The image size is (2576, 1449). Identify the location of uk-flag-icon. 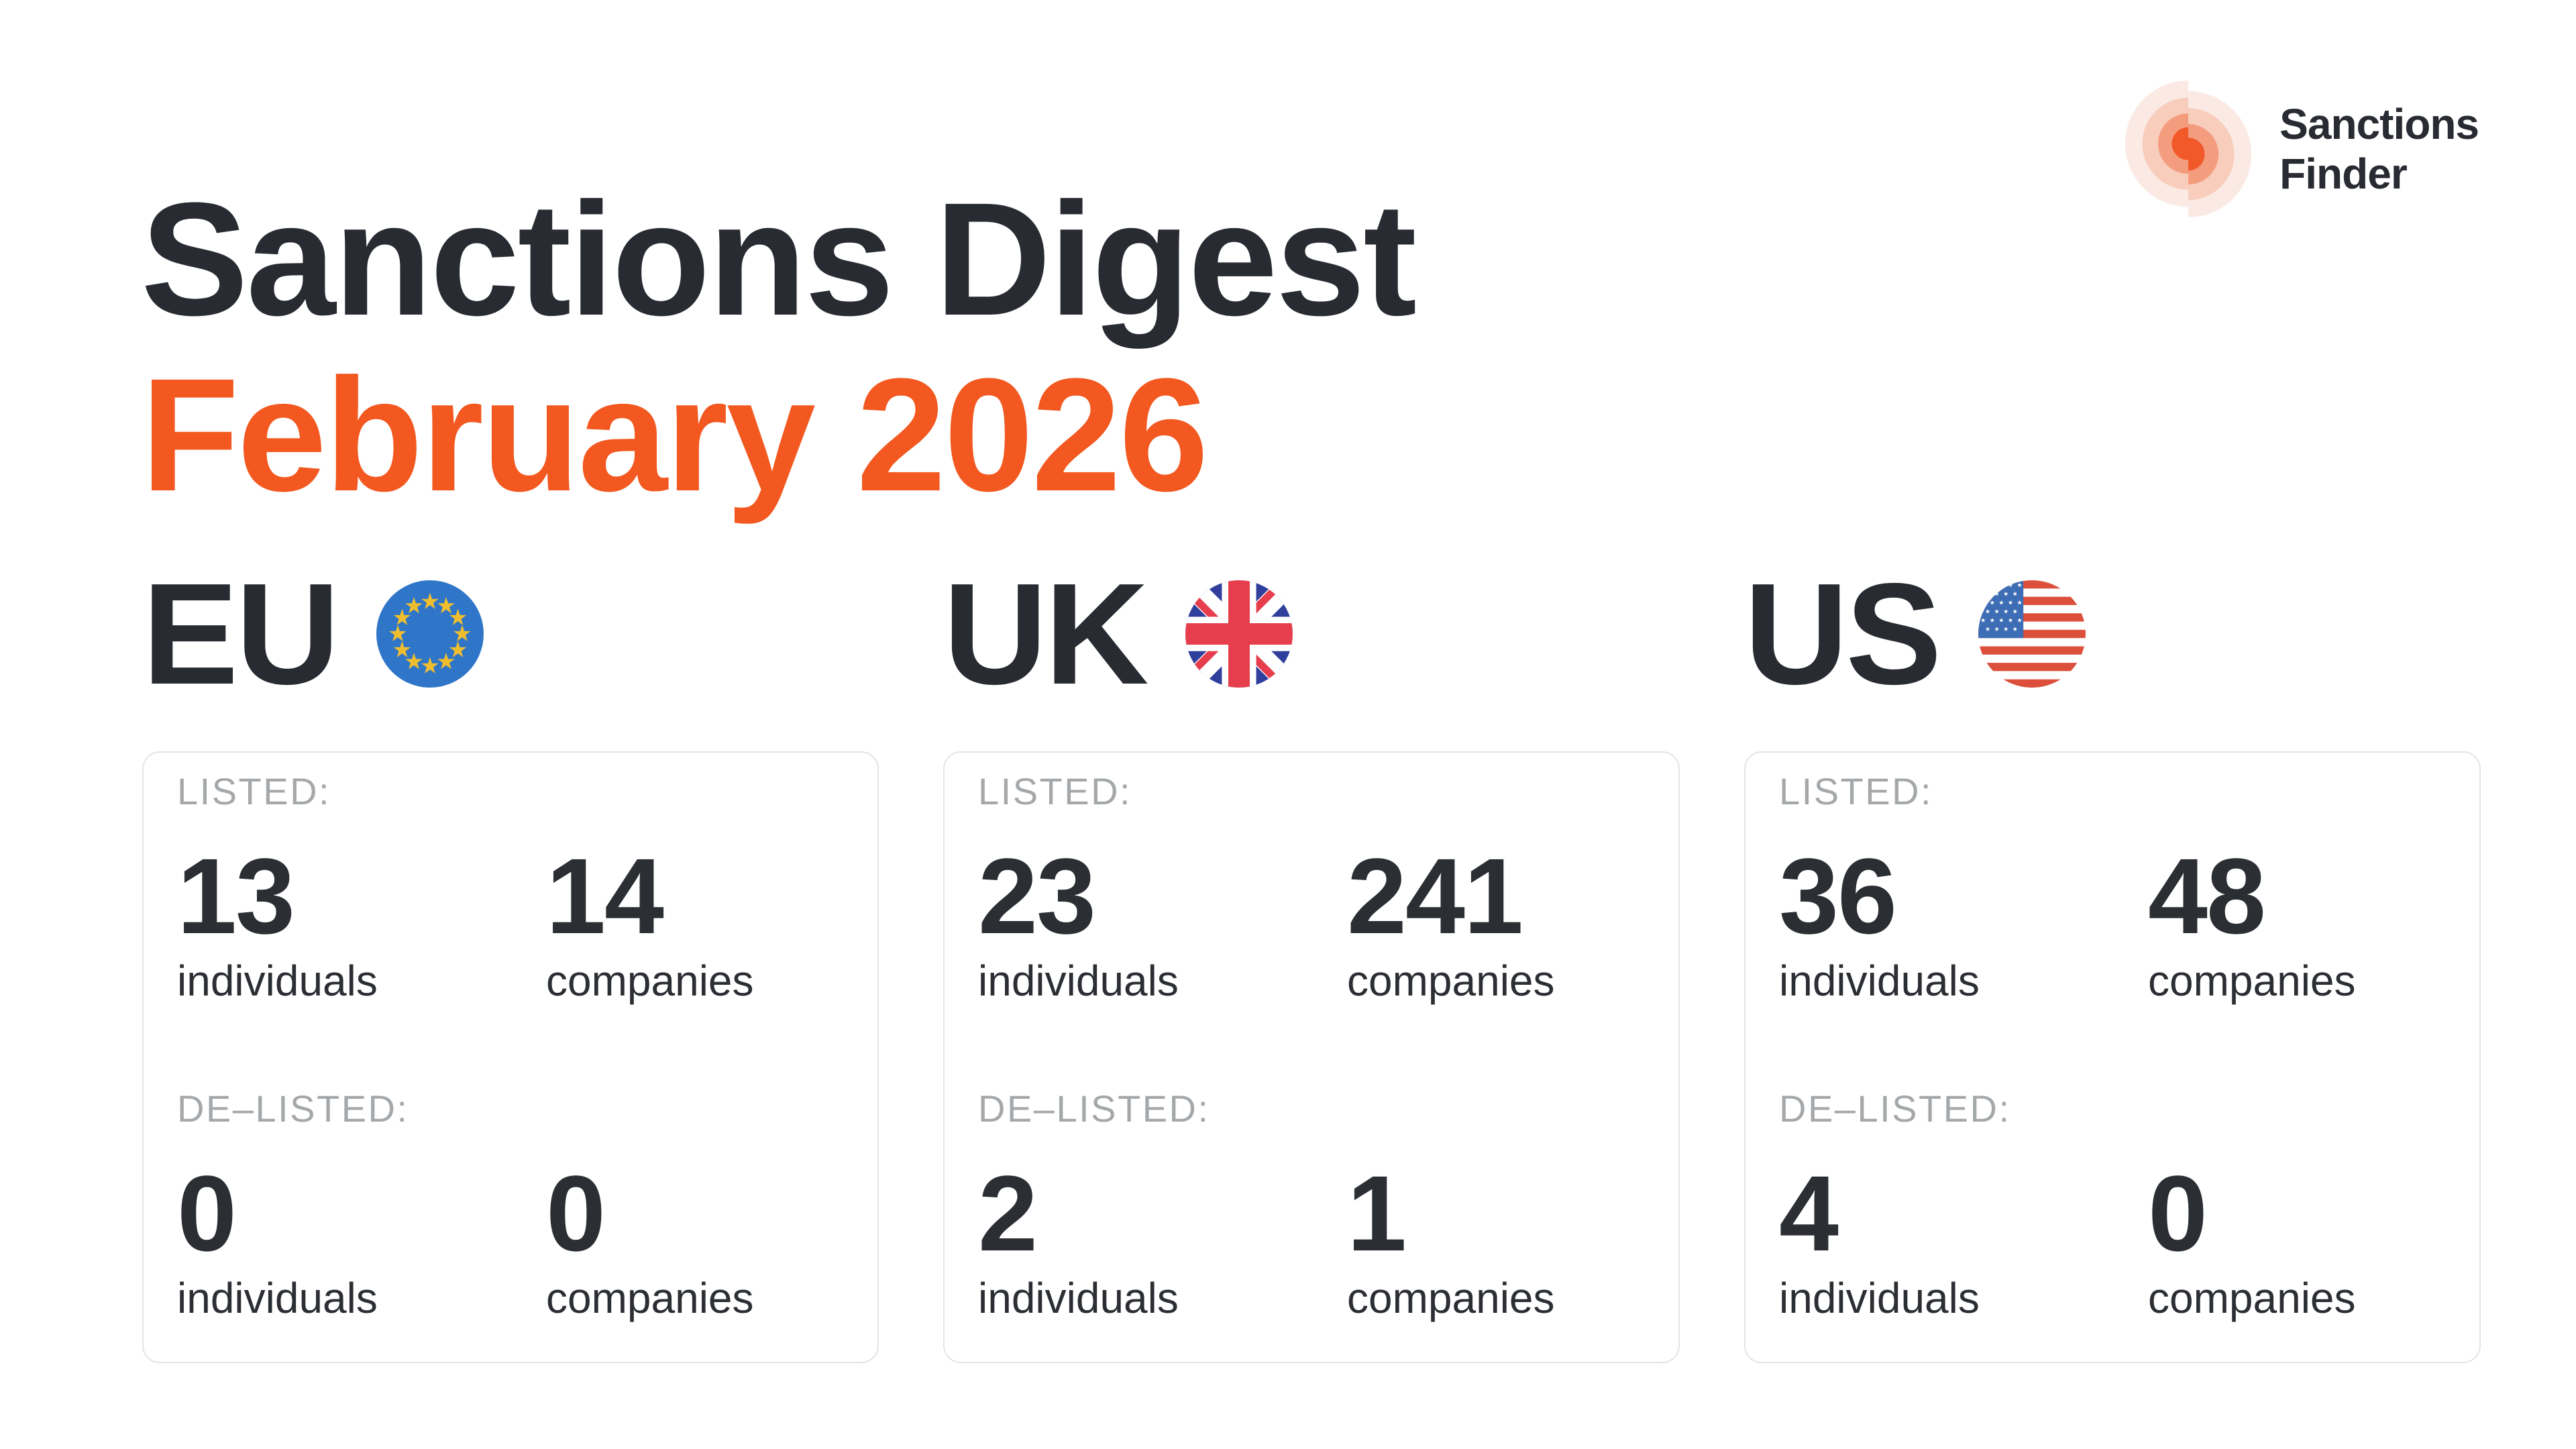
(1239, 634).